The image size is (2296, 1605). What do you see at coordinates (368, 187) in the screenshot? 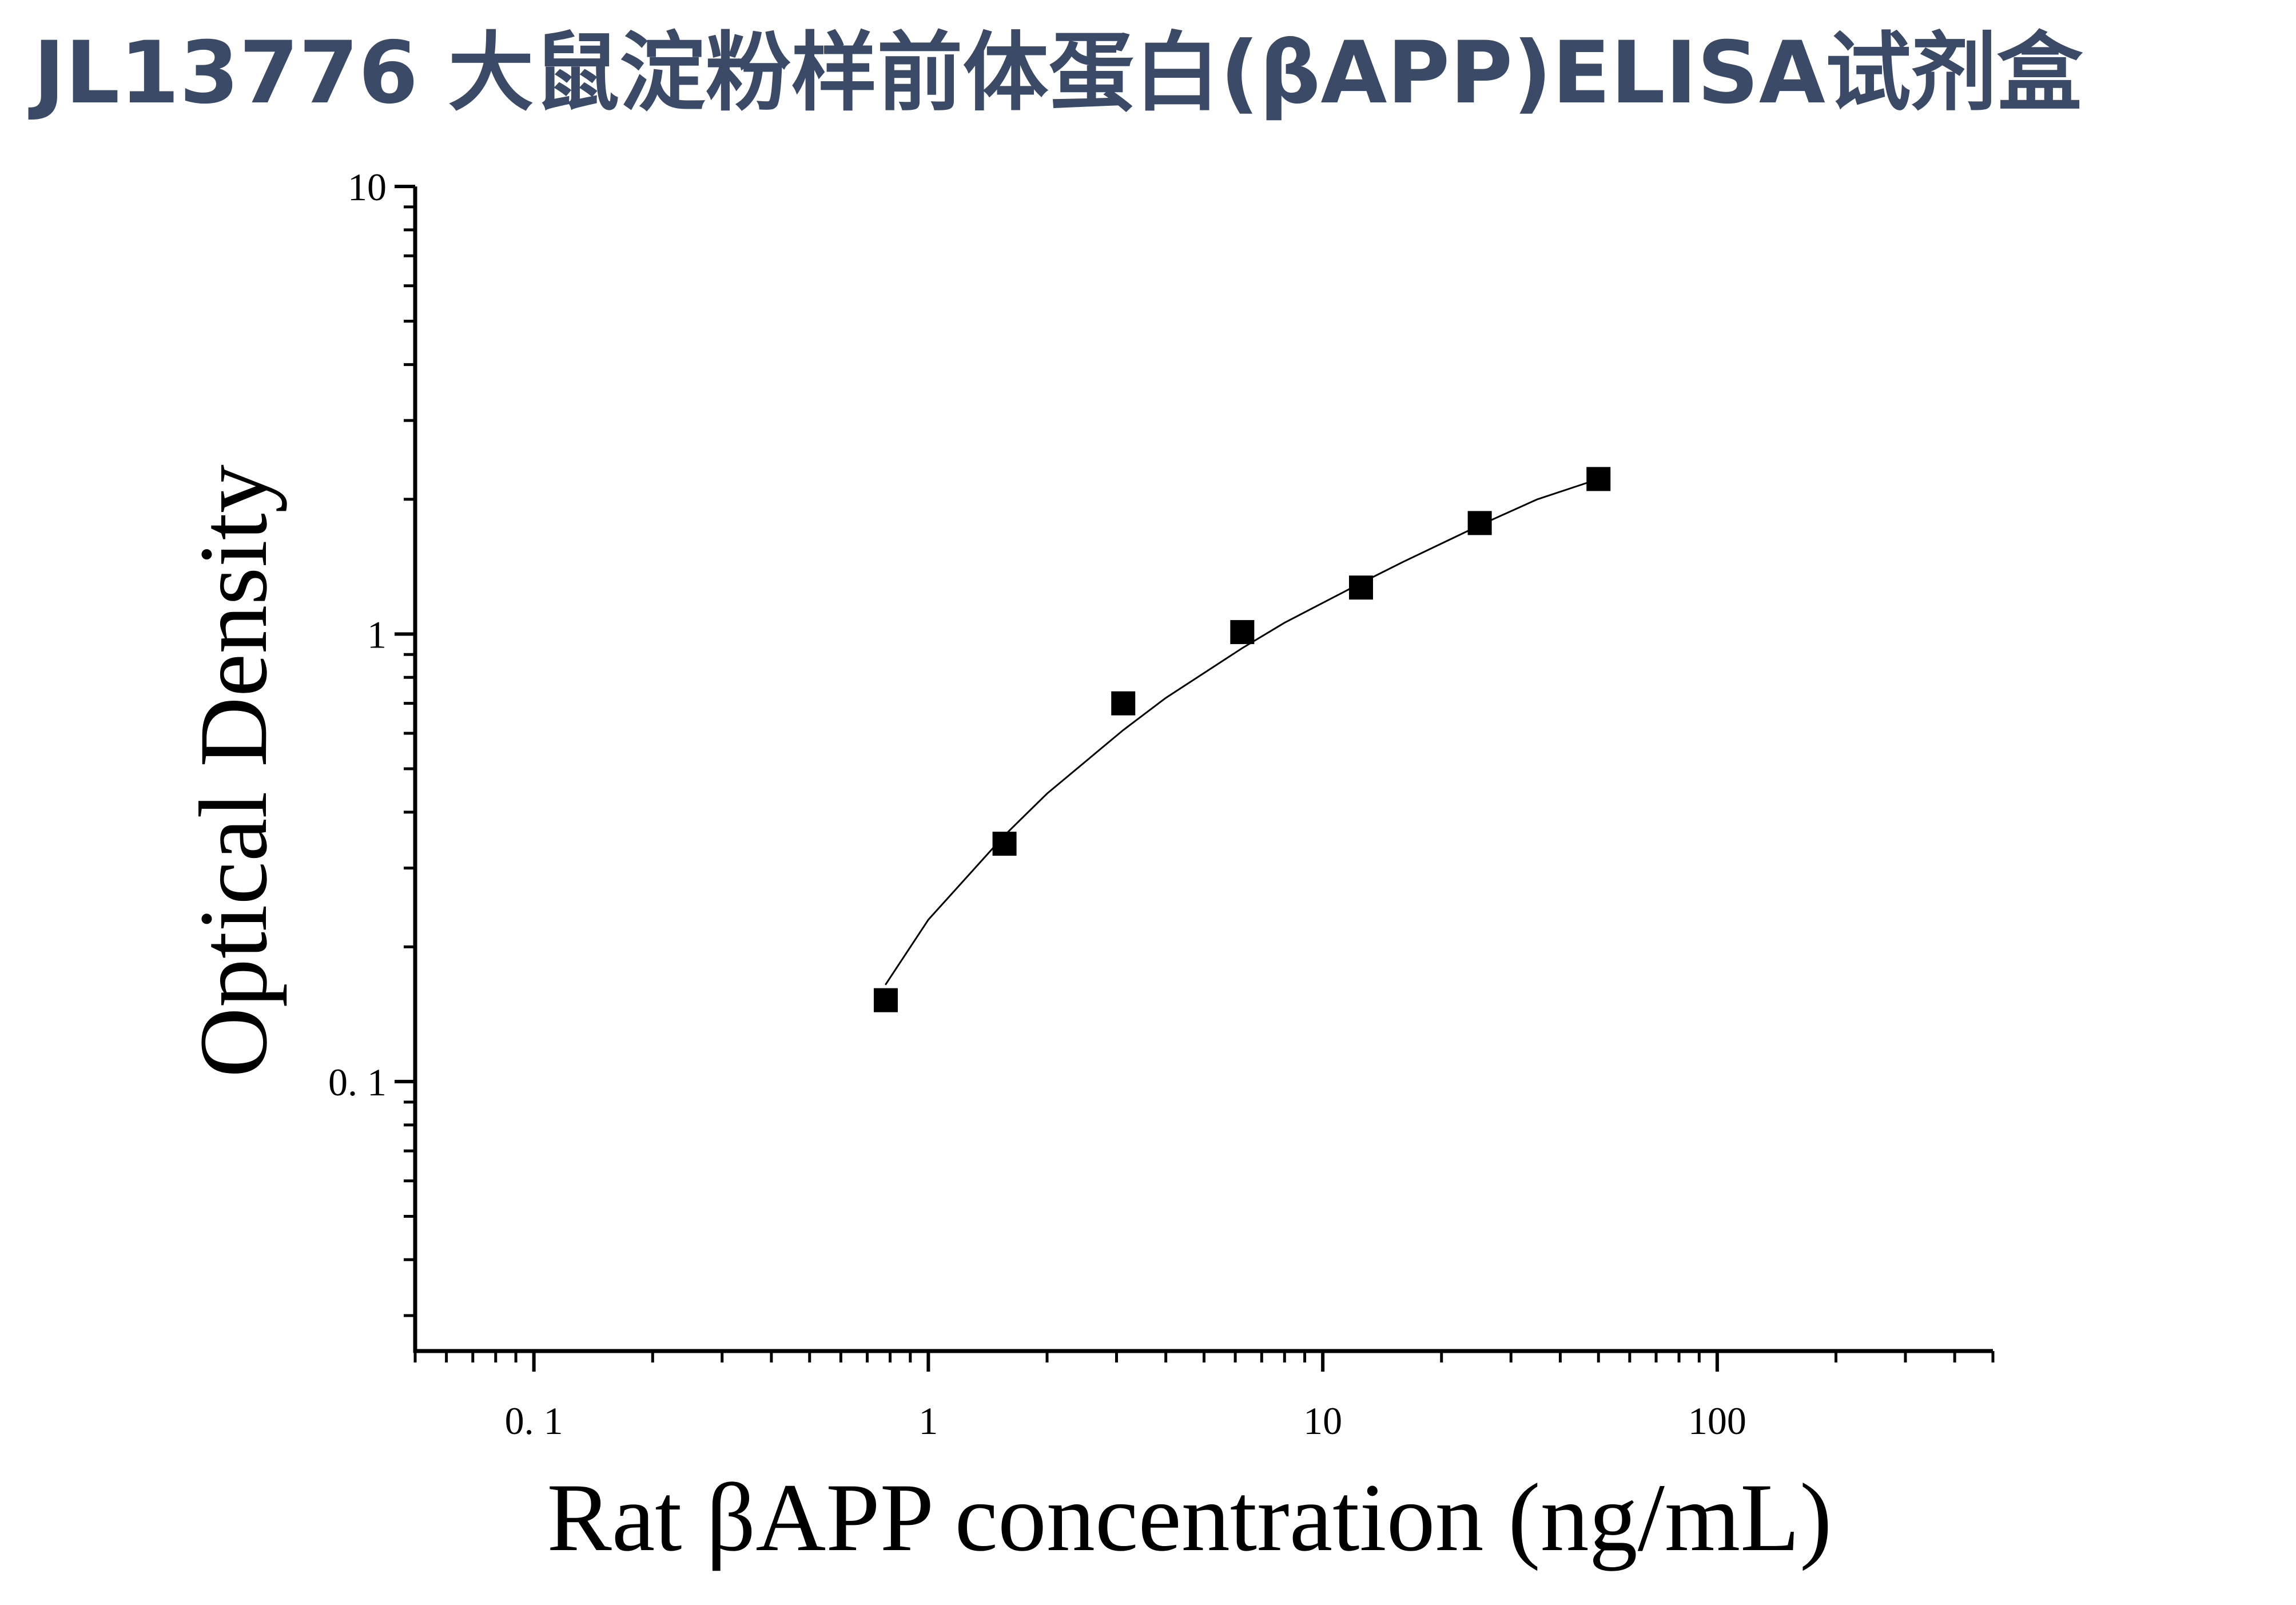
I see `y-tick-label: 10` at bounding box center [368, 187].